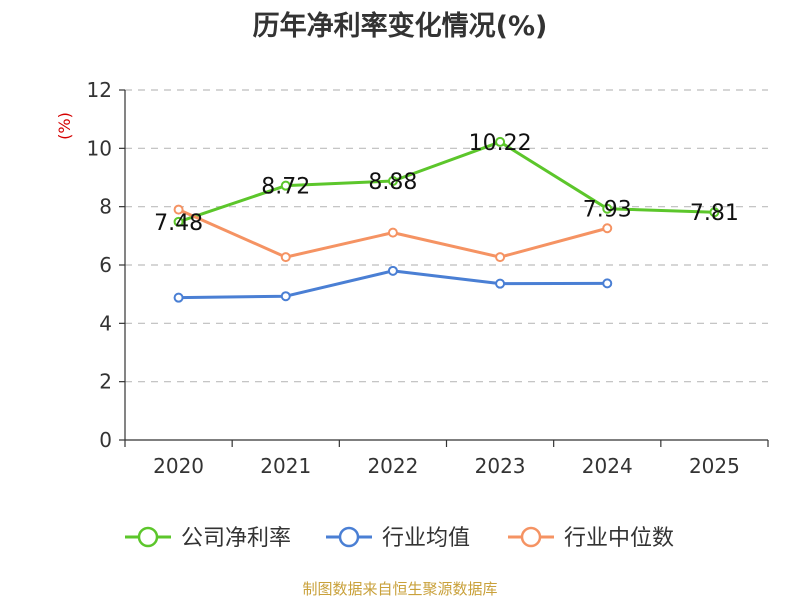 The image size is (800, 600). I want to click on legend-item: 公司净利率, so click(208, 538).